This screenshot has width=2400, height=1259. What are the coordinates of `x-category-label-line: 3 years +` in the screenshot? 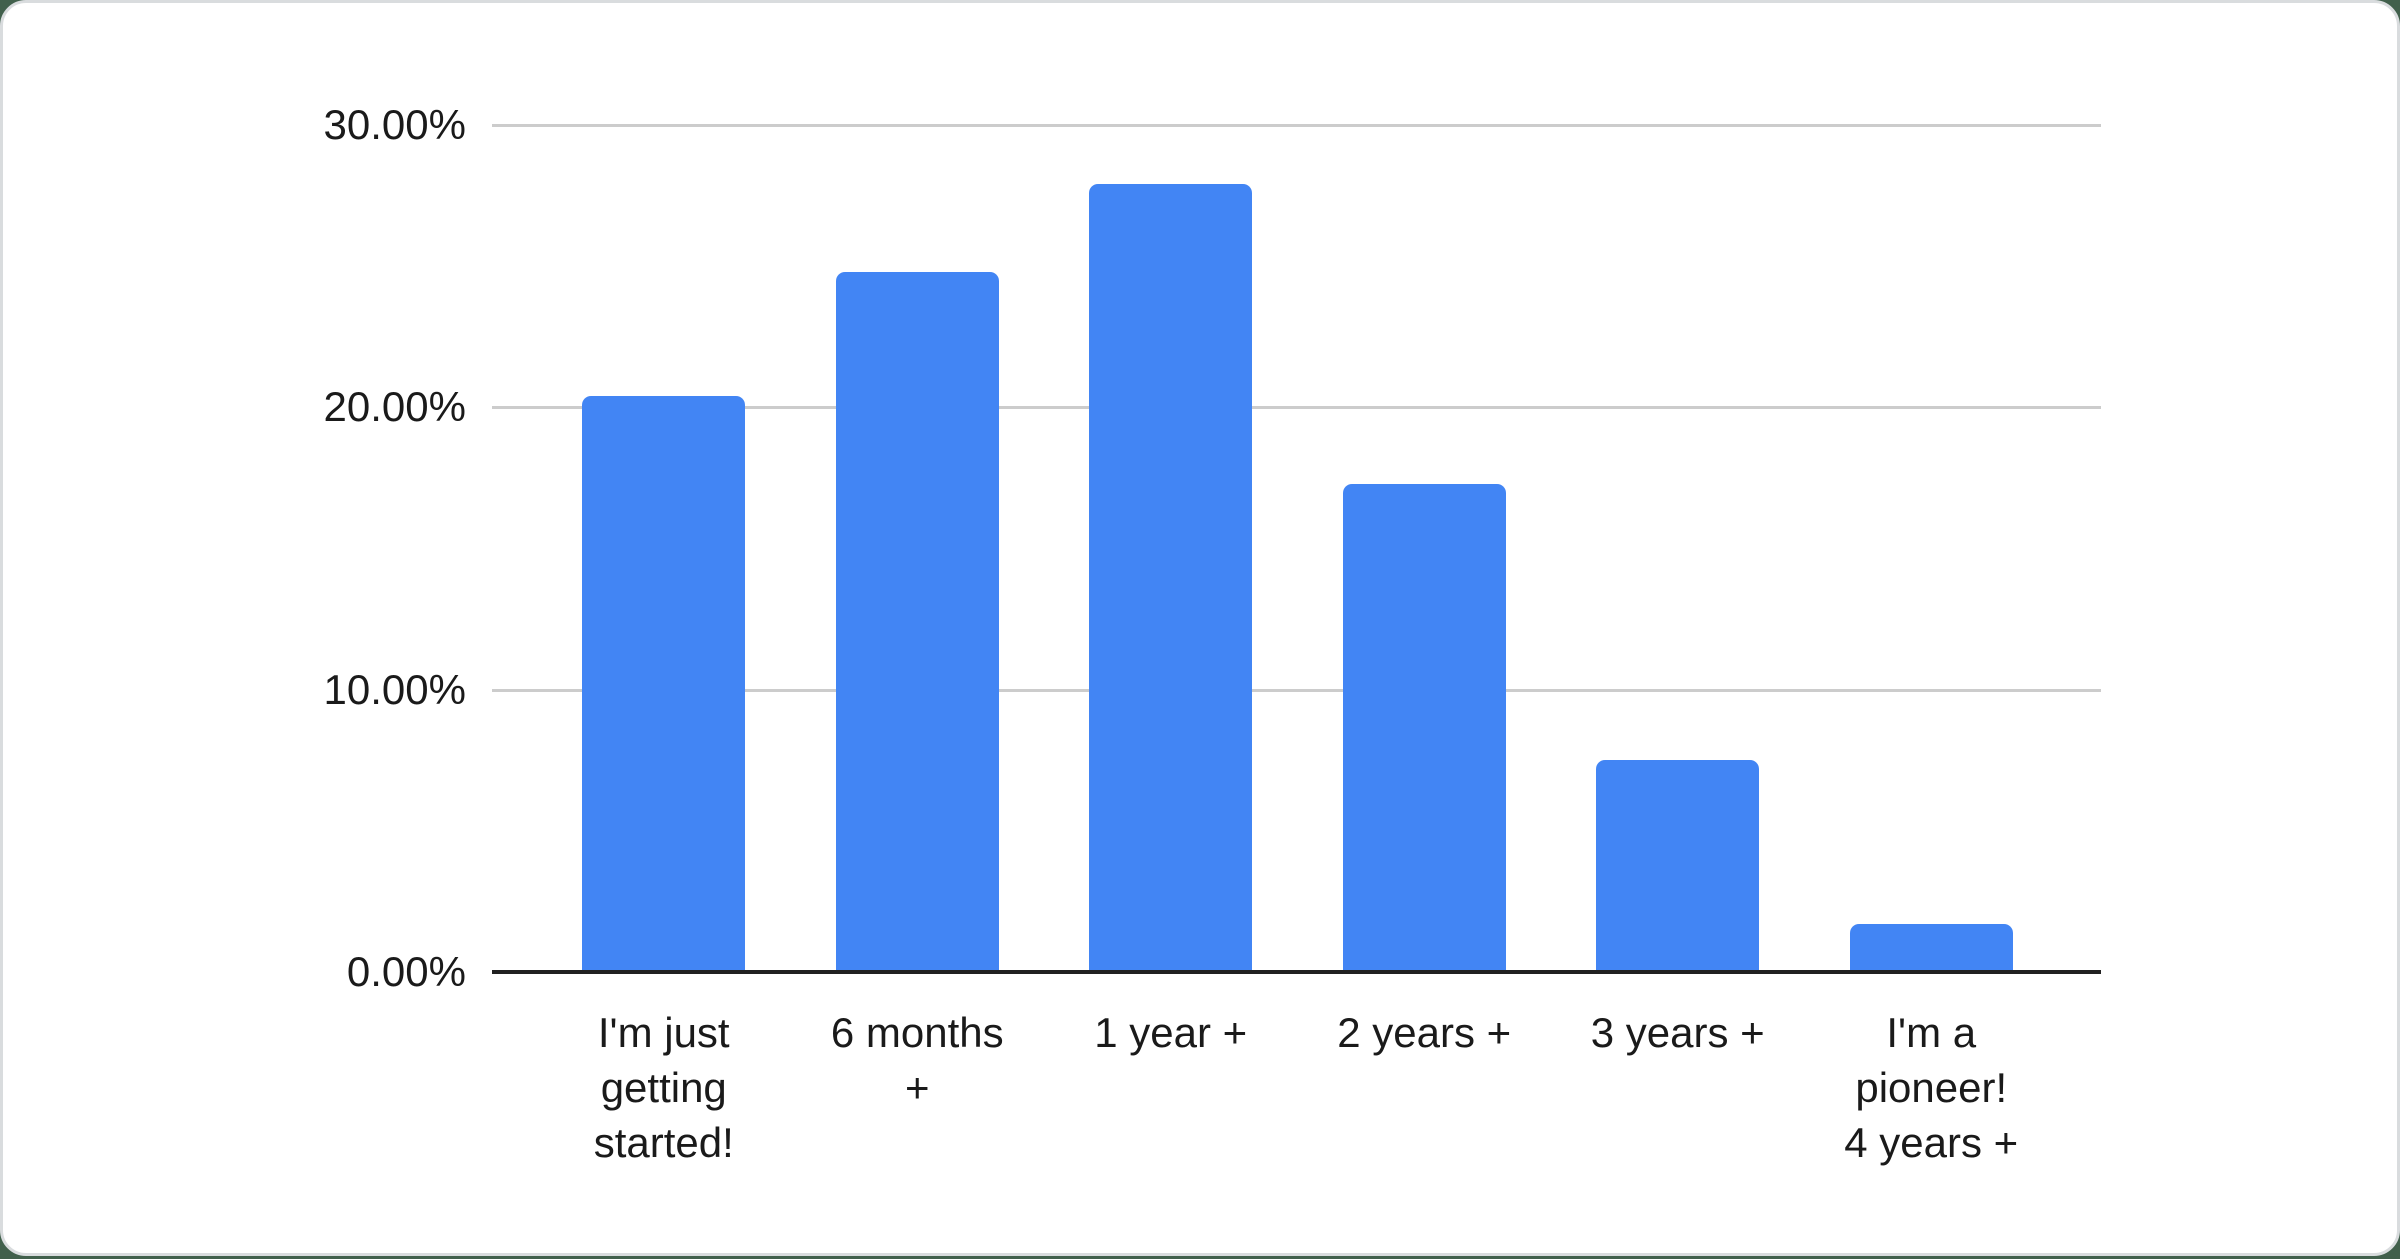 It's located at (1678, 1032).